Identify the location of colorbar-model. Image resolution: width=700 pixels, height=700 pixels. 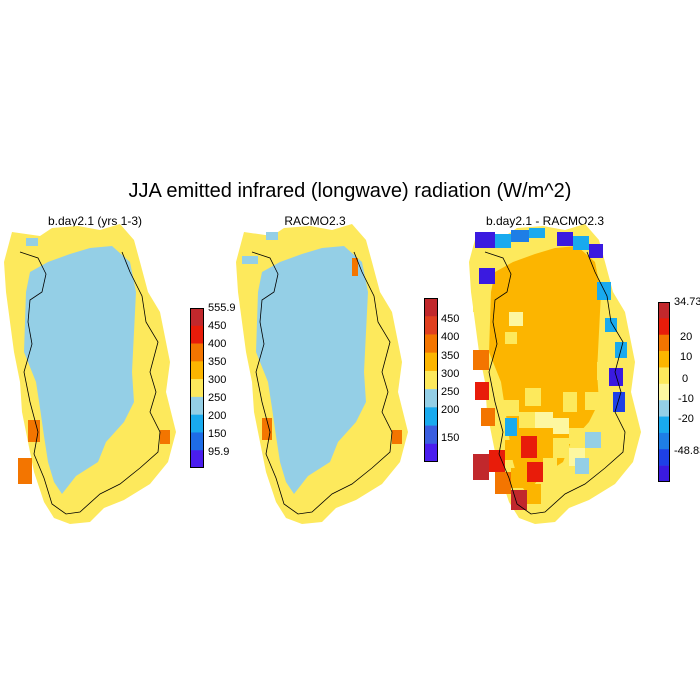
(197, 388).